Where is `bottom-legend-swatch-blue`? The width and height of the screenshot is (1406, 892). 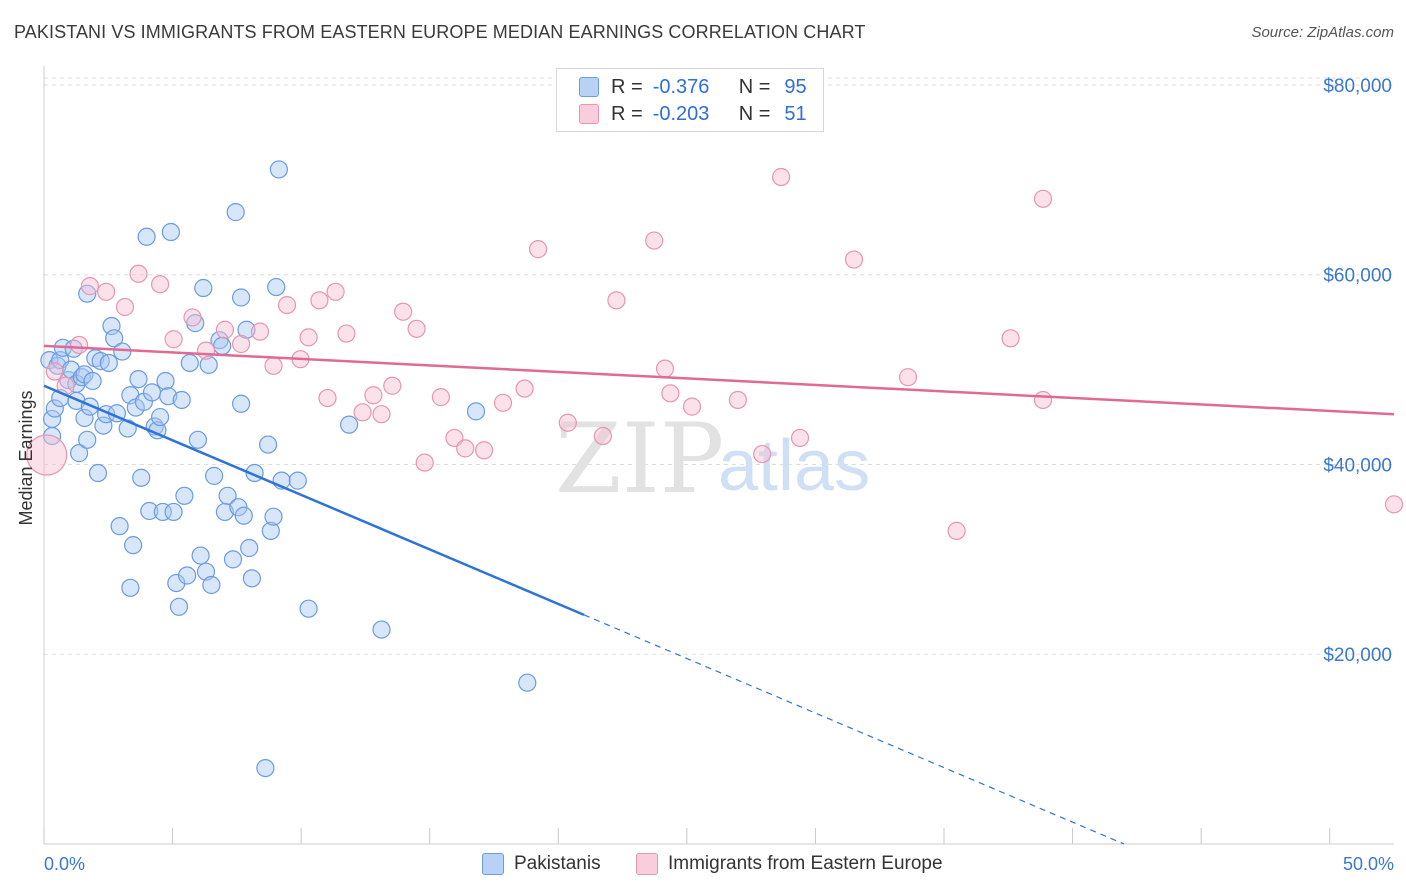
bottom-legend-swatch-blue is located at coordinates (493, 864).